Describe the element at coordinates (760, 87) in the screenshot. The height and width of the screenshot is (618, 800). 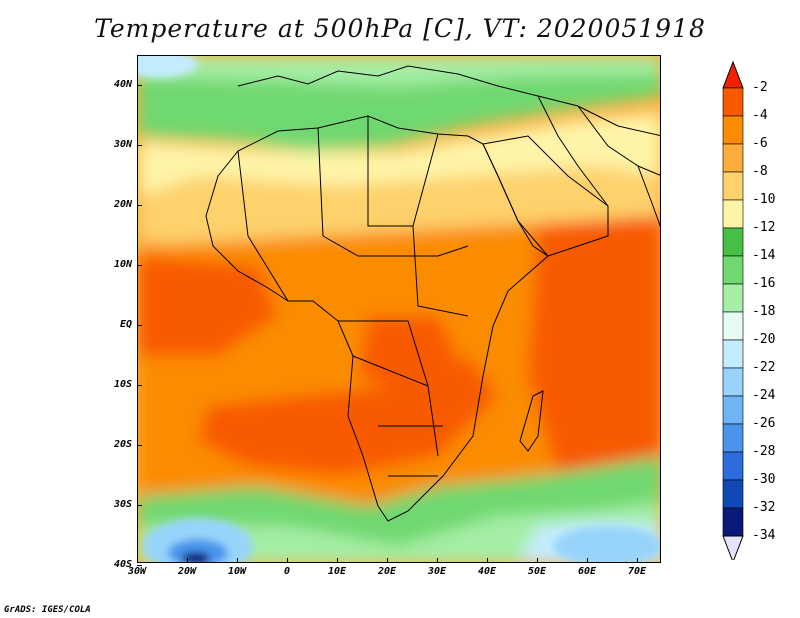
I see `colorbar-label: -2` at that location.